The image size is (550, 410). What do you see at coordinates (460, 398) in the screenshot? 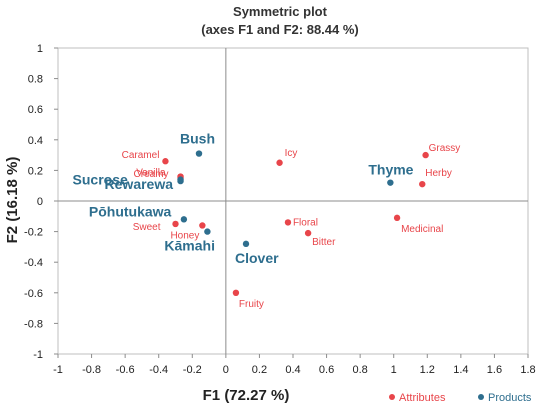
I see `legend: Attributes Products` at bounding box center [460, 398].